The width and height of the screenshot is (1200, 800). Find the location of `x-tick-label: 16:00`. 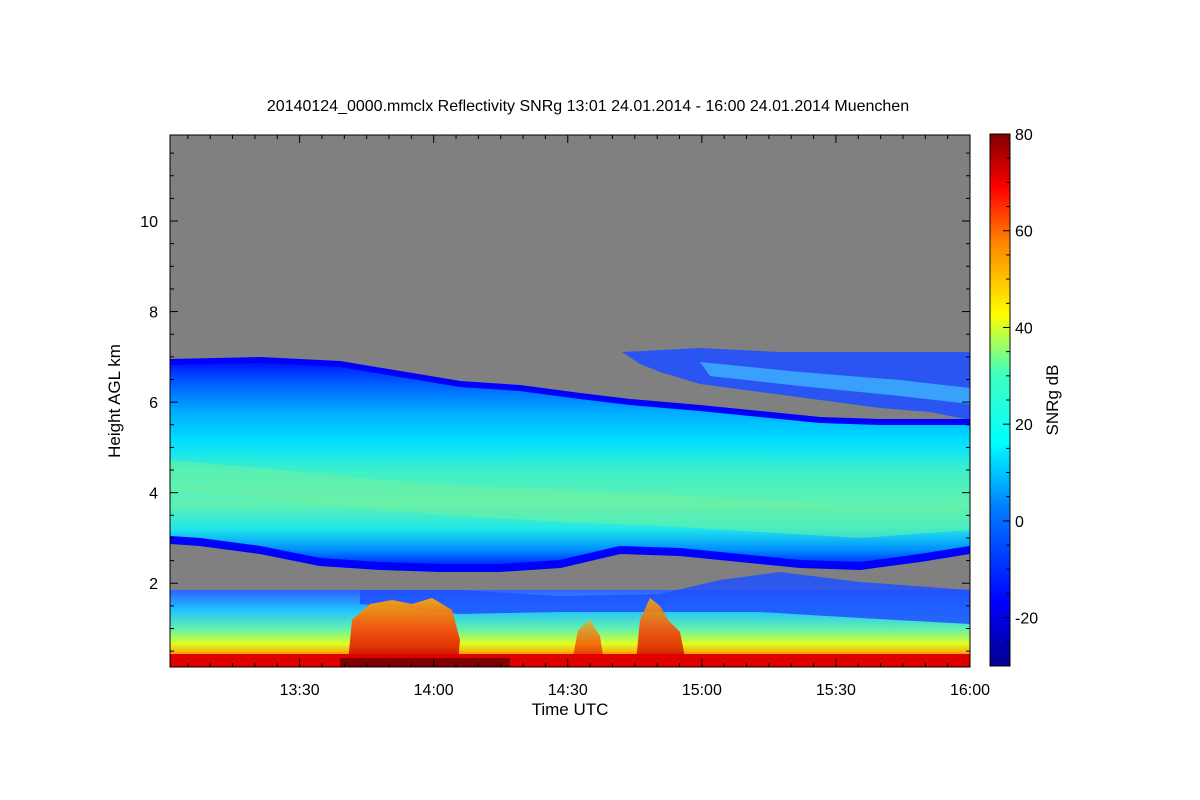

x-tick-label: 16:00 is located at coordinates (970, 690).